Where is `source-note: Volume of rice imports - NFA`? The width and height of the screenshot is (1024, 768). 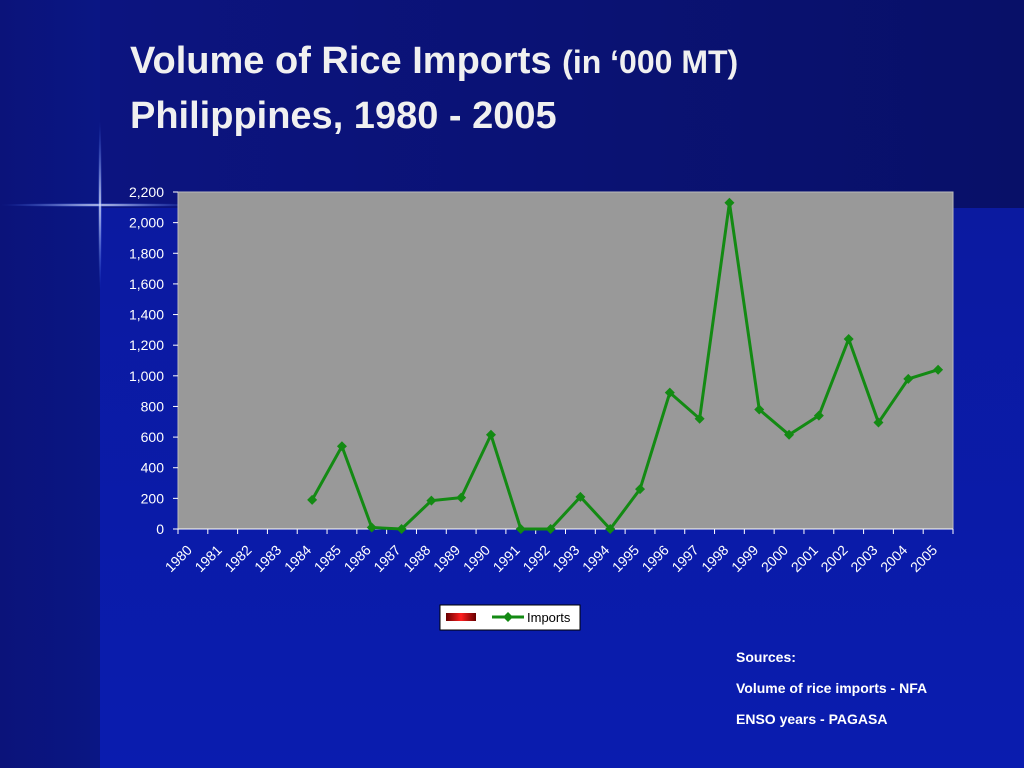
source-note: Volume of rice imports - NFA is located at coordinates (831, 688).